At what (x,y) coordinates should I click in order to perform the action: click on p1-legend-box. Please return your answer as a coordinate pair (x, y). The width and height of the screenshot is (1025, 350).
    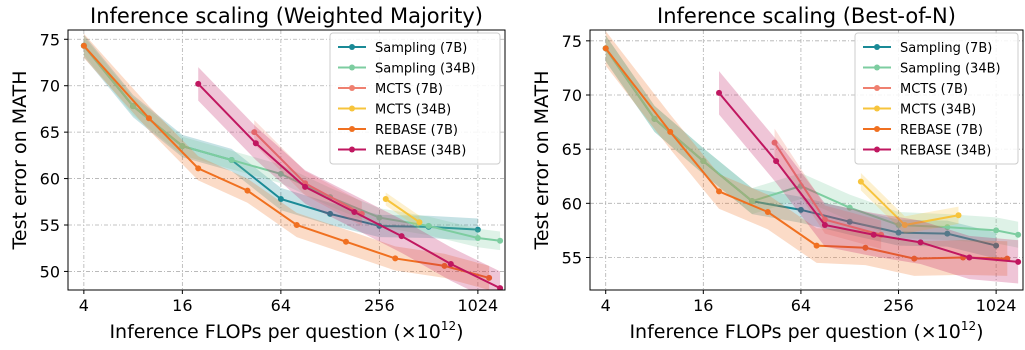
    Looking at the image, I should click on (936, 98).